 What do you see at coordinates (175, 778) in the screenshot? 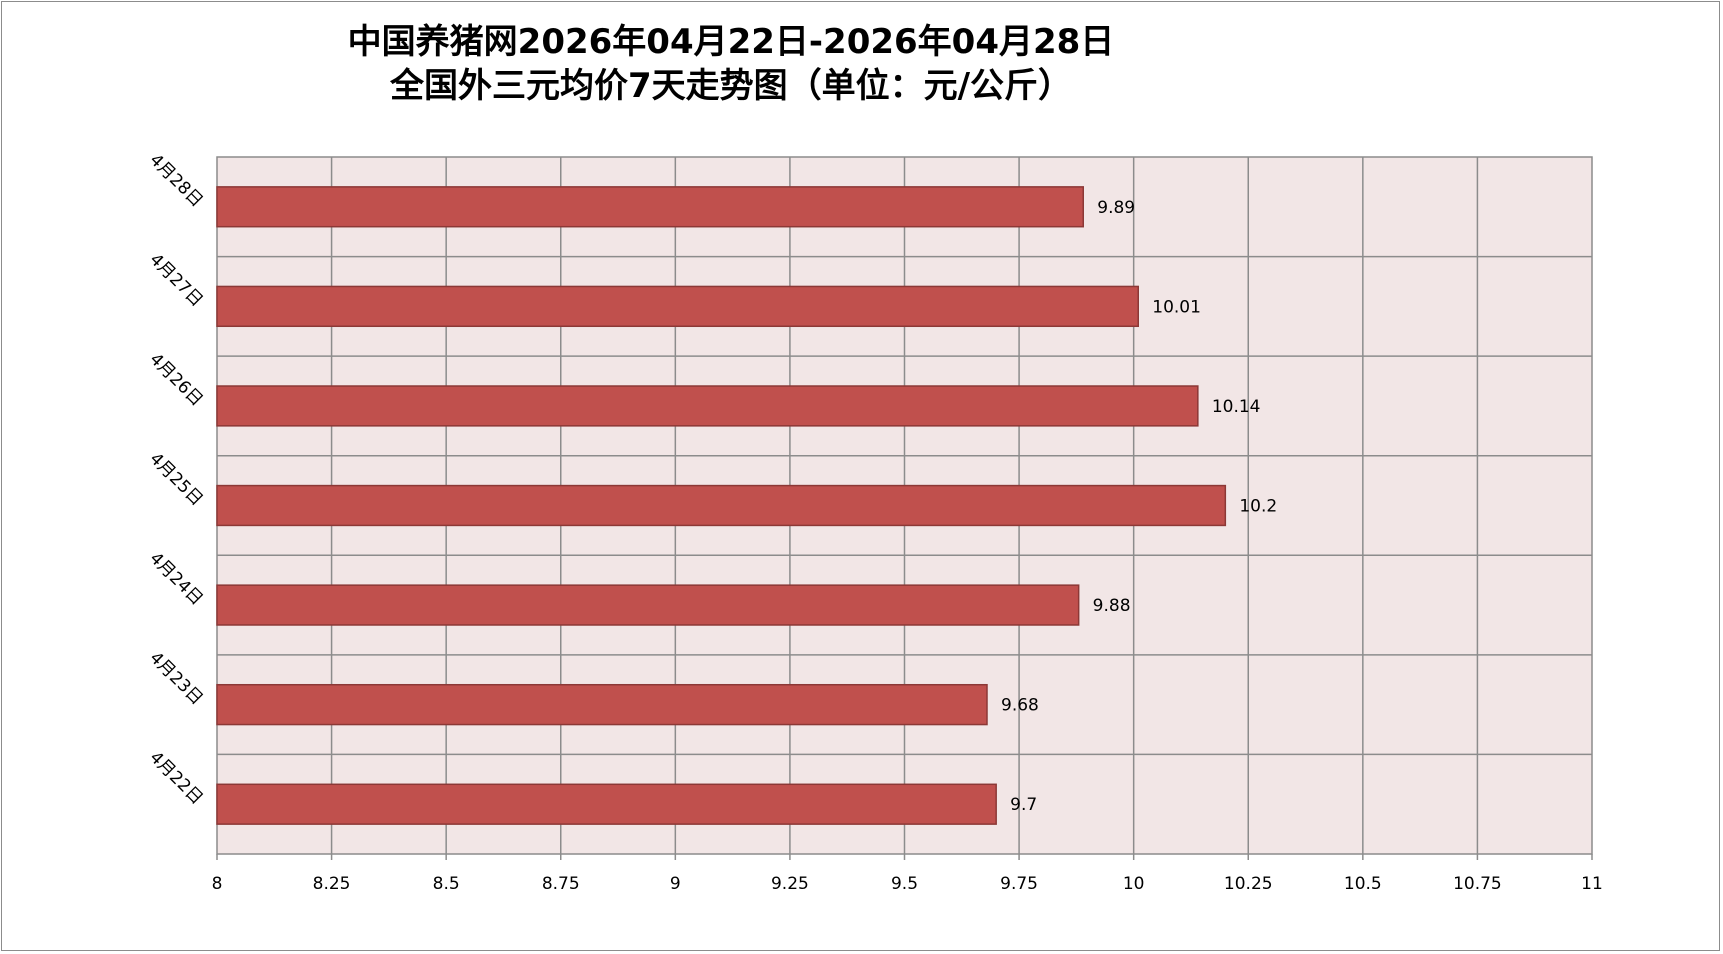
I see `category-label: 4月22日` at bounding box center [175, 778].